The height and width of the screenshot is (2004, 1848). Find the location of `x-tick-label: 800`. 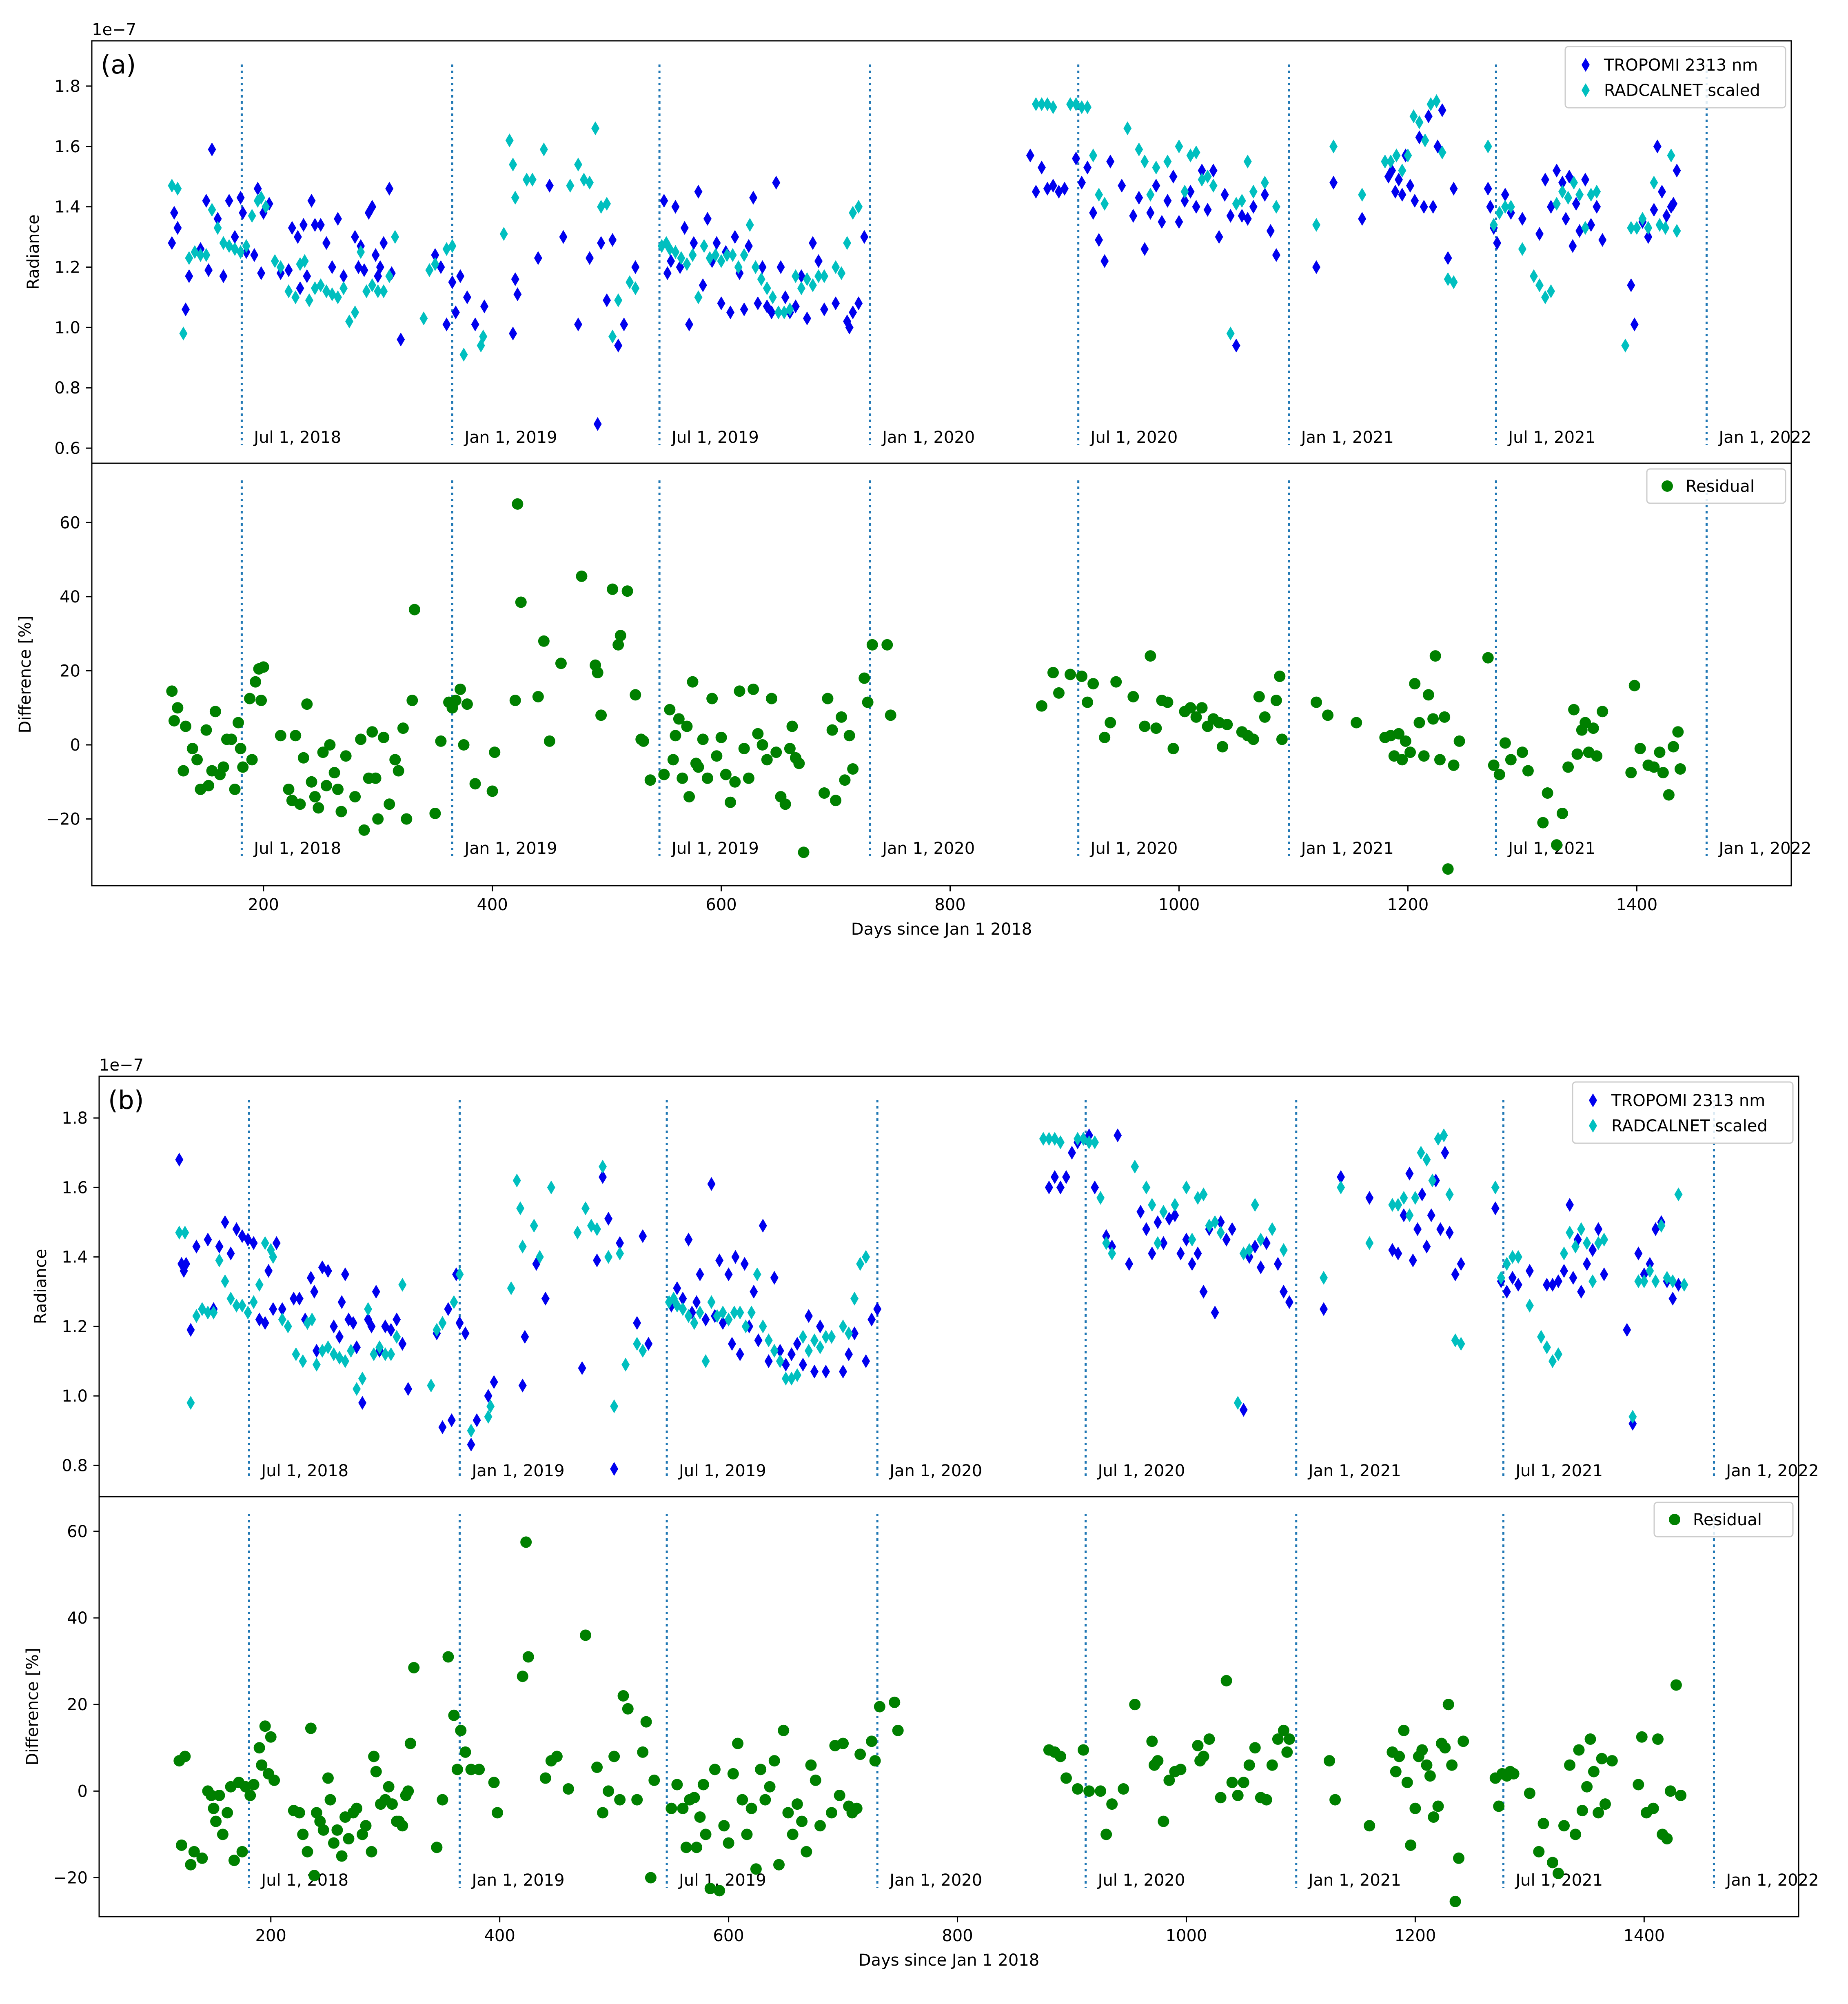

x-tick-label: 800 is located at coordinates (949, 904).